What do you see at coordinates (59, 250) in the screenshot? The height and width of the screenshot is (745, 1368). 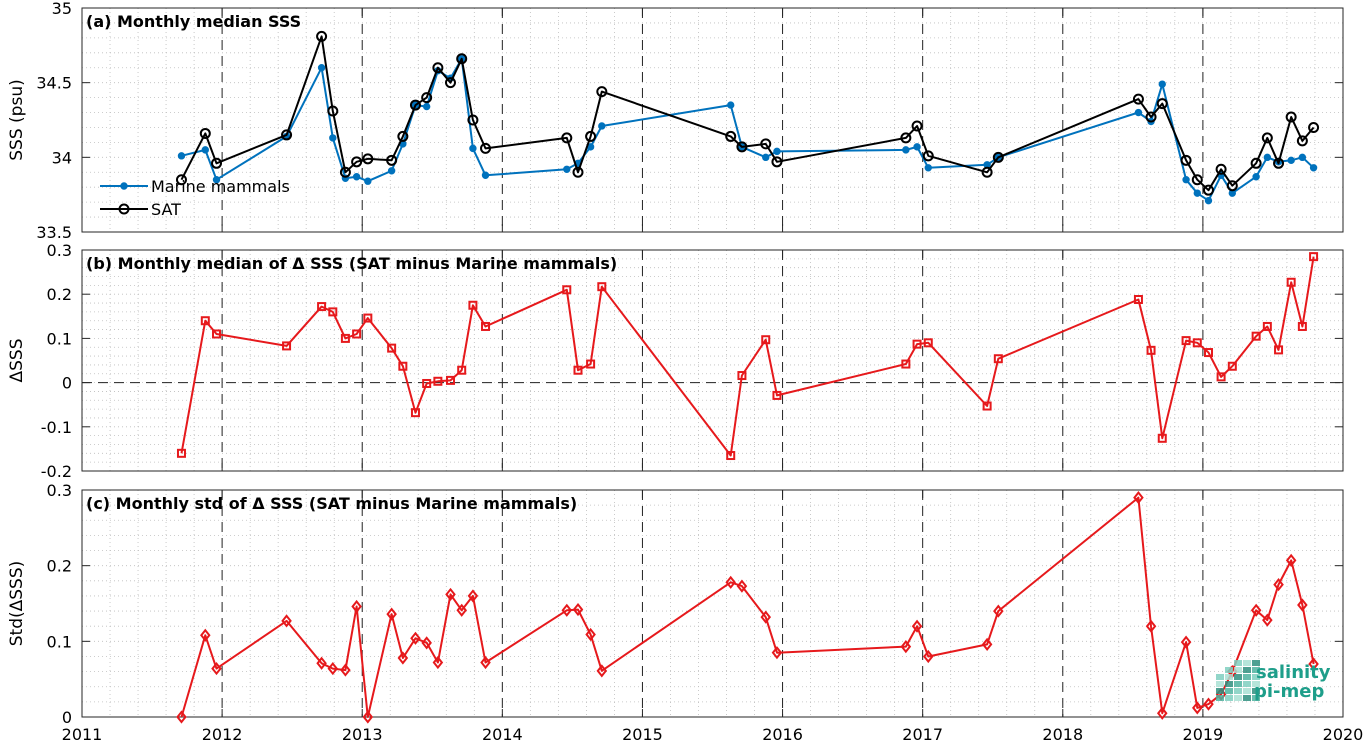 I see `y-tick-label: 0.3` at bounding box center [59, 250].